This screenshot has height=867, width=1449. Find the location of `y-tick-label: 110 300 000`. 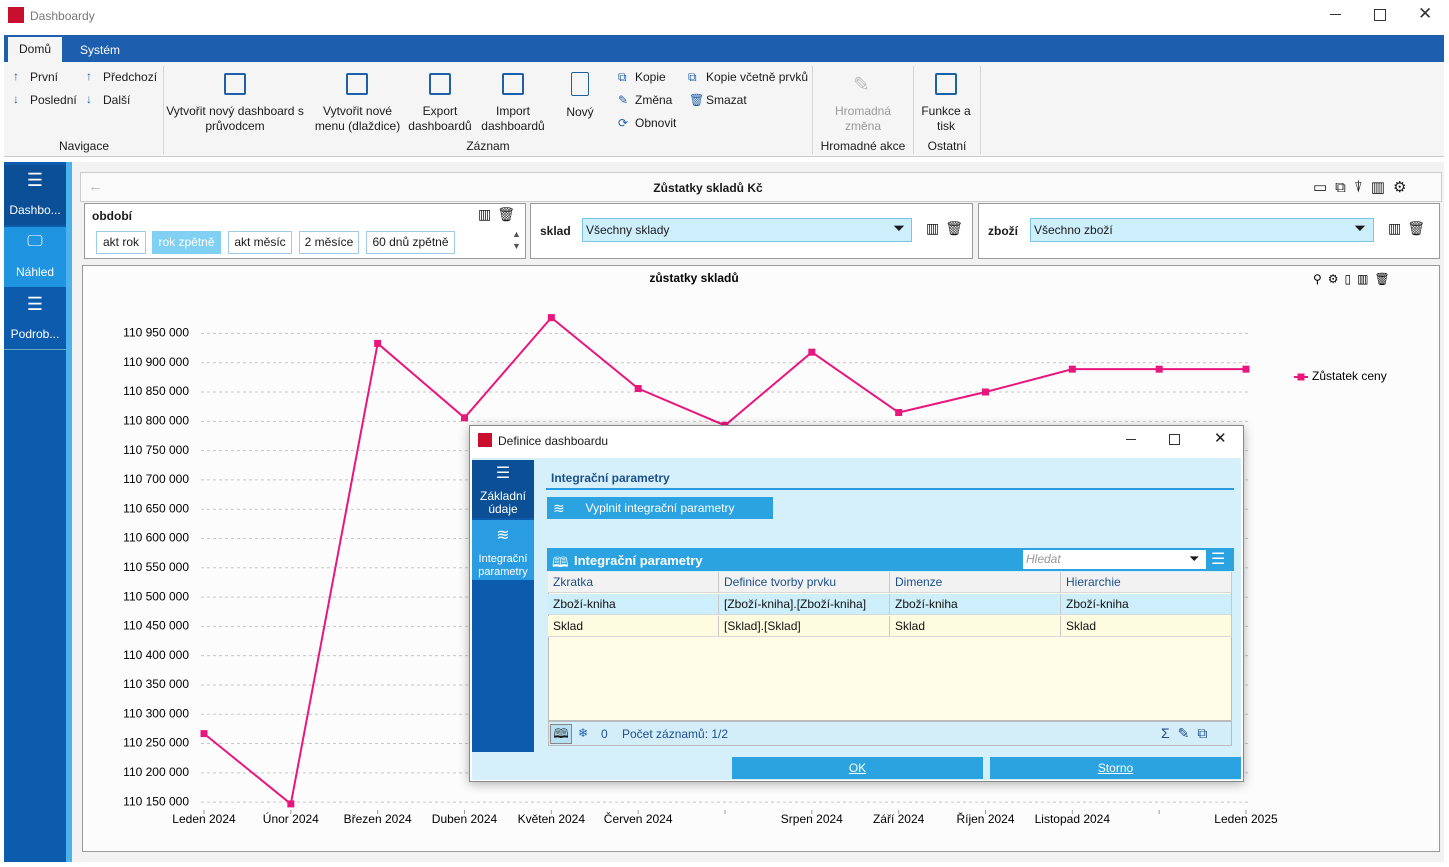

y-tick-label: 110 300 000 is located at coordinates (156, 713).